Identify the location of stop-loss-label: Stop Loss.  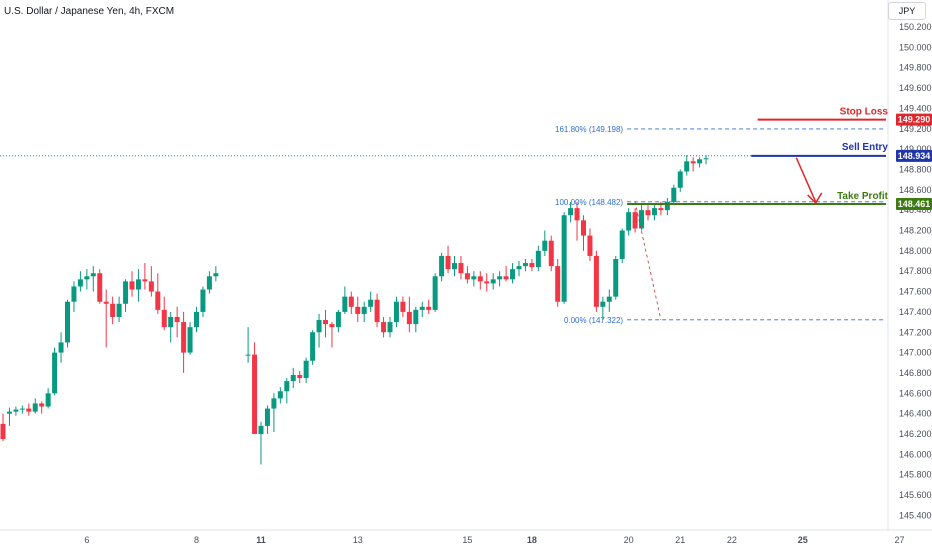
(864, 112).